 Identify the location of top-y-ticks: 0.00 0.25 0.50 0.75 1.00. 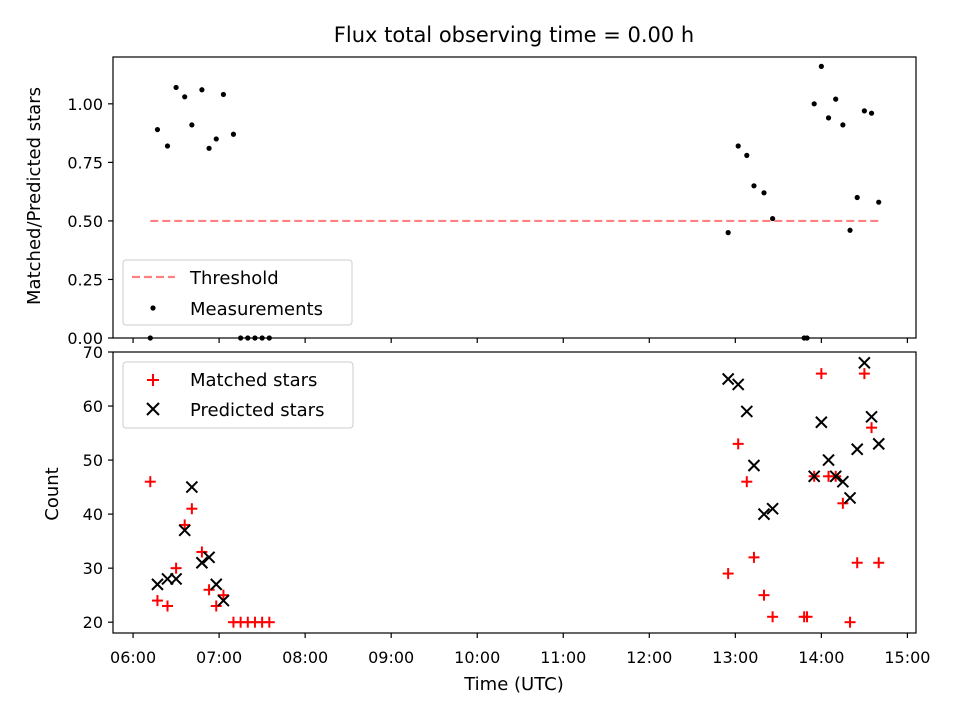
(90, 221).